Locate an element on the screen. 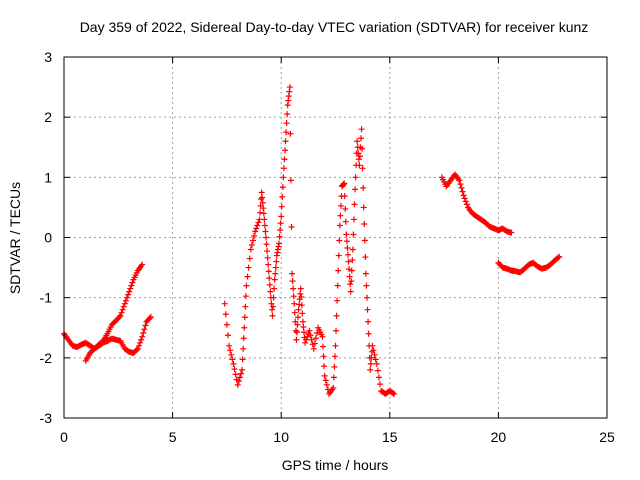 This screenshot has width=640, height=480. y-tick-label: 1 is located at coordinates (48, 177).